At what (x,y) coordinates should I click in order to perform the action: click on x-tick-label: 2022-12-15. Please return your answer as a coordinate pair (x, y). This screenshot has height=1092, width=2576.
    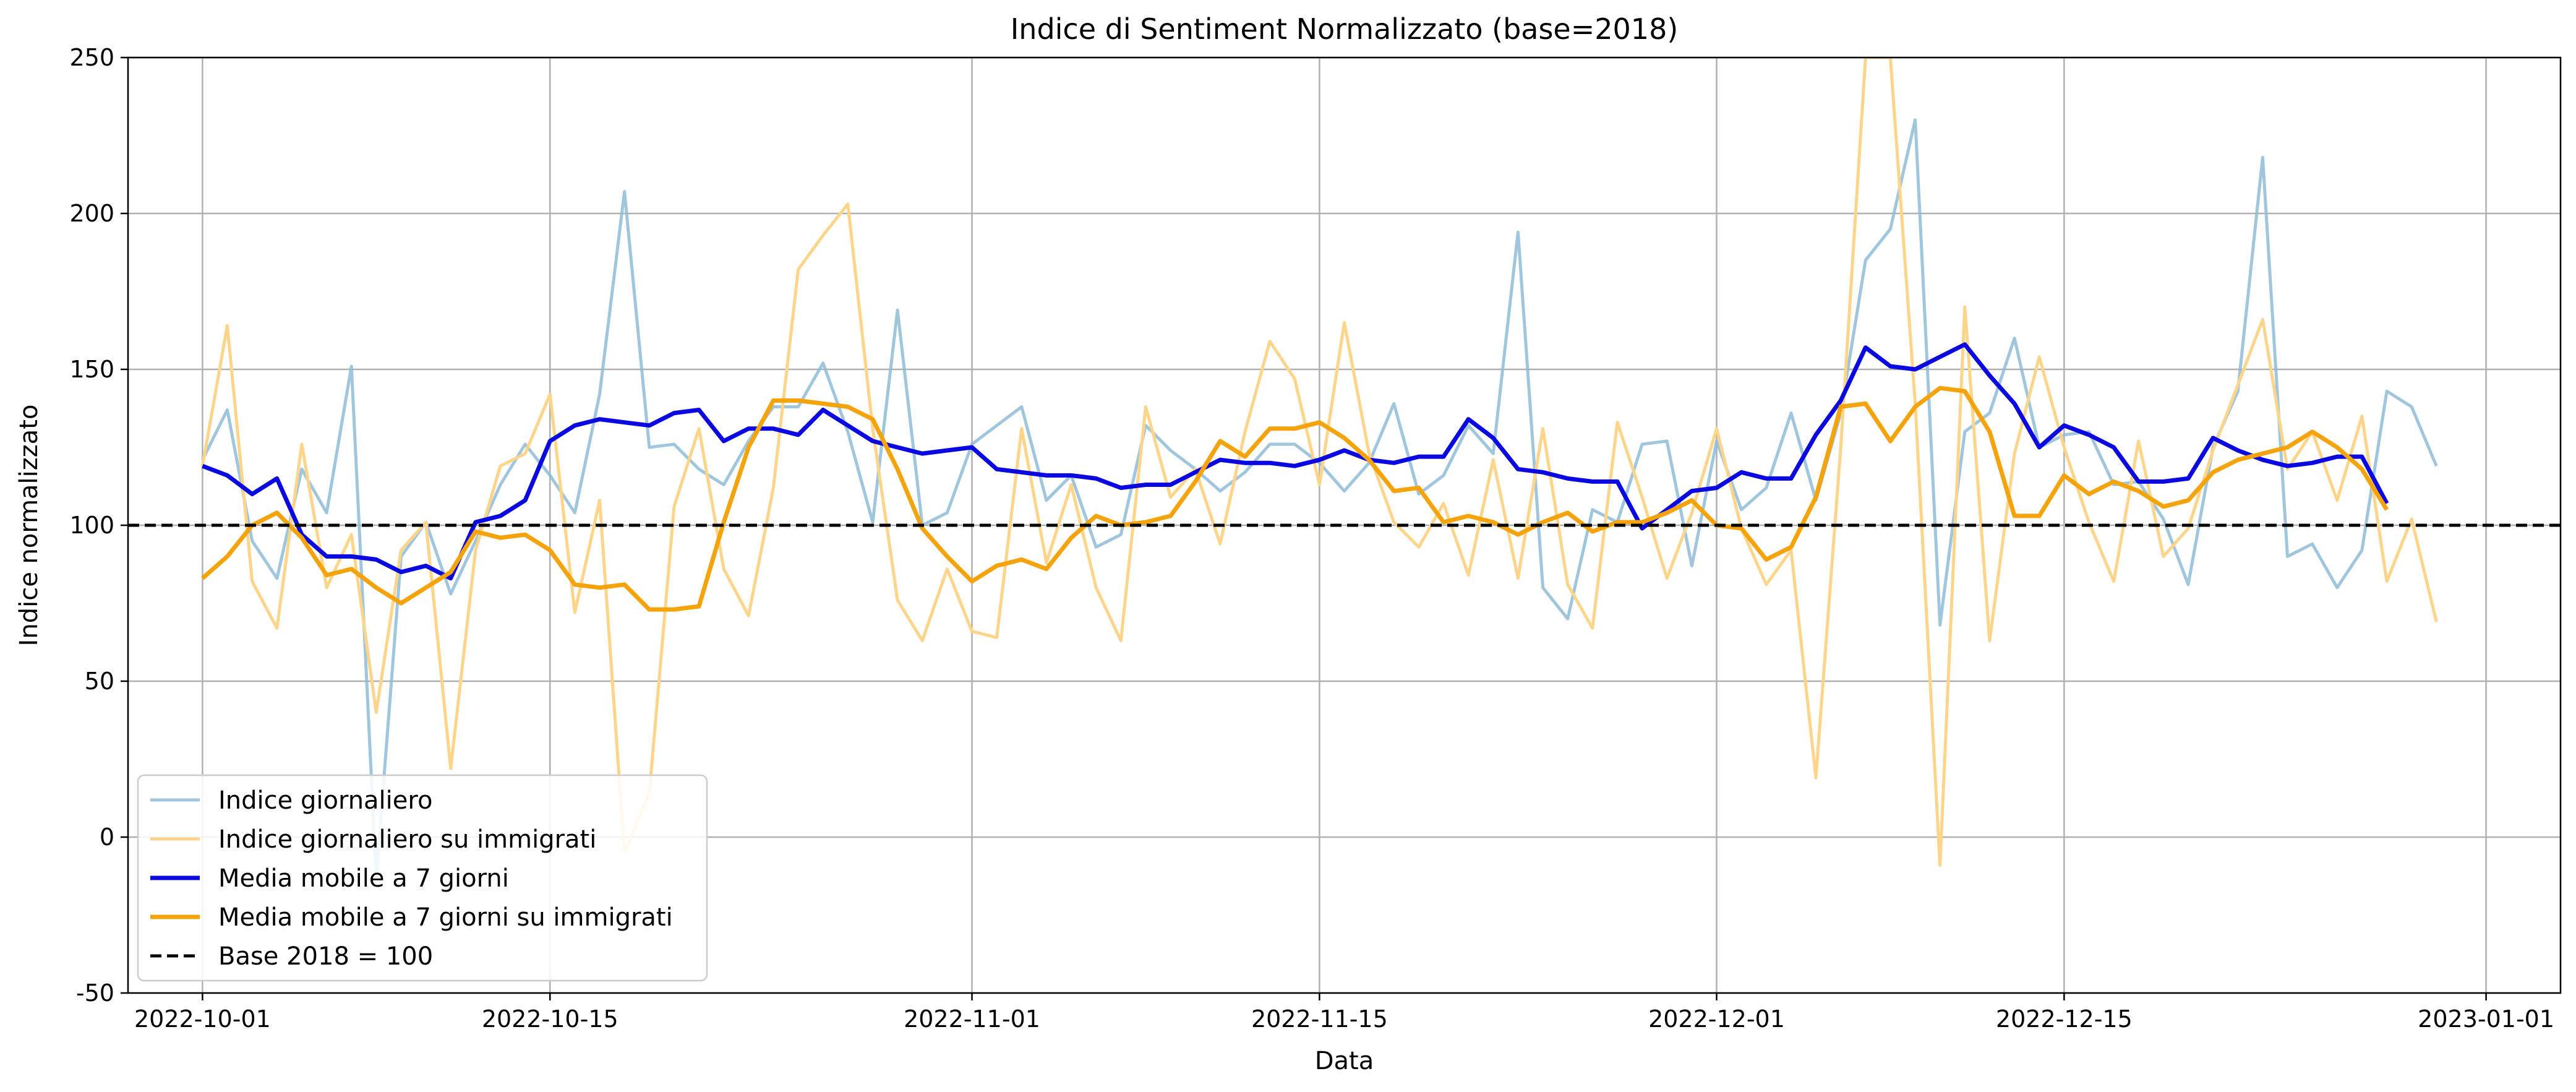
    Looking at the image, I should click on (2064, 1019).